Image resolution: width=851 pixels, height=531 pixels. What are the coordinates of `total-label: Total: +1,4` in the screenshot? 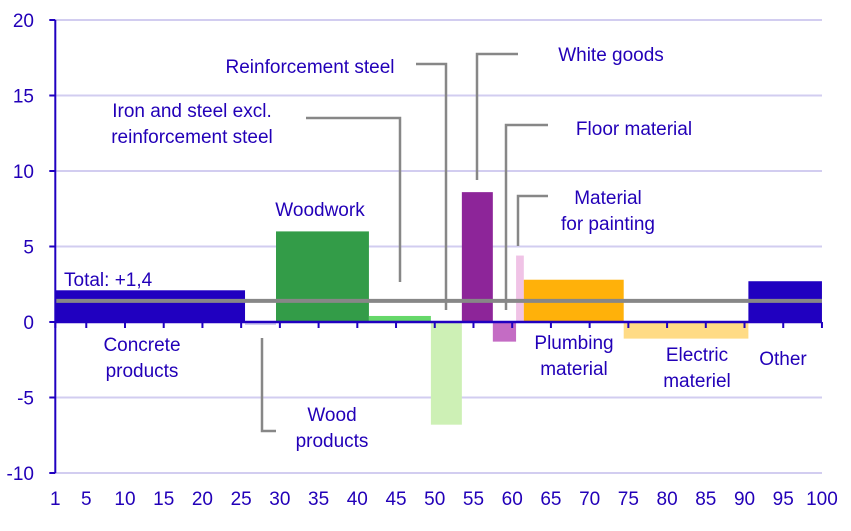 It's located at (108, 280).